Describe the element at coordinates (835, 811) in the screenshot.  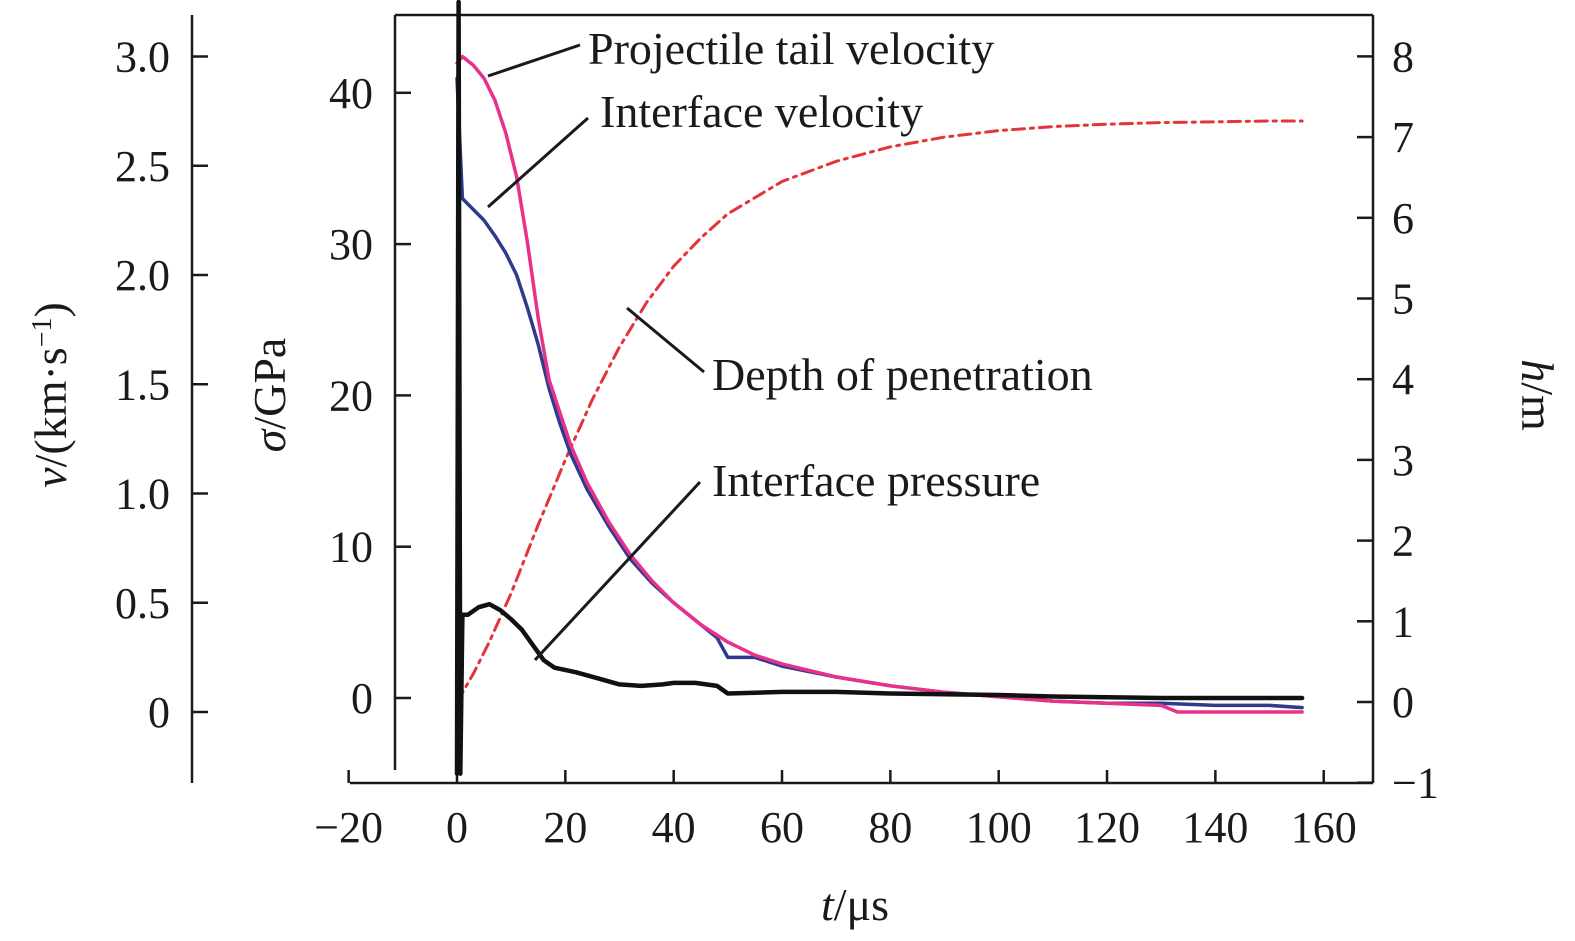
I see `x-ticks: −20 0 20 40 60 80 100 120 140 160` at that location.